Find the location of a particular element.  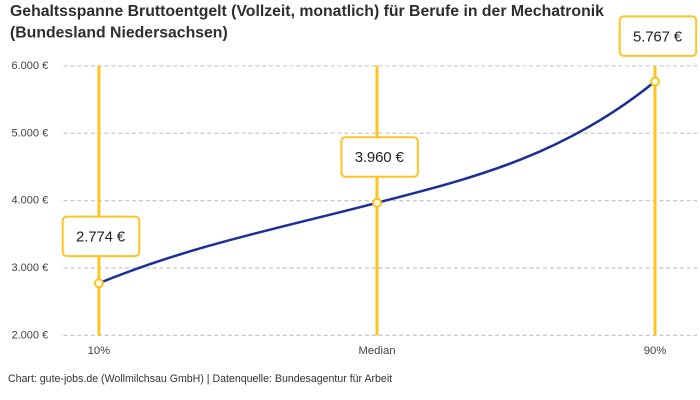

svg-text: 3.960 € is located at coordinates (380, 157).